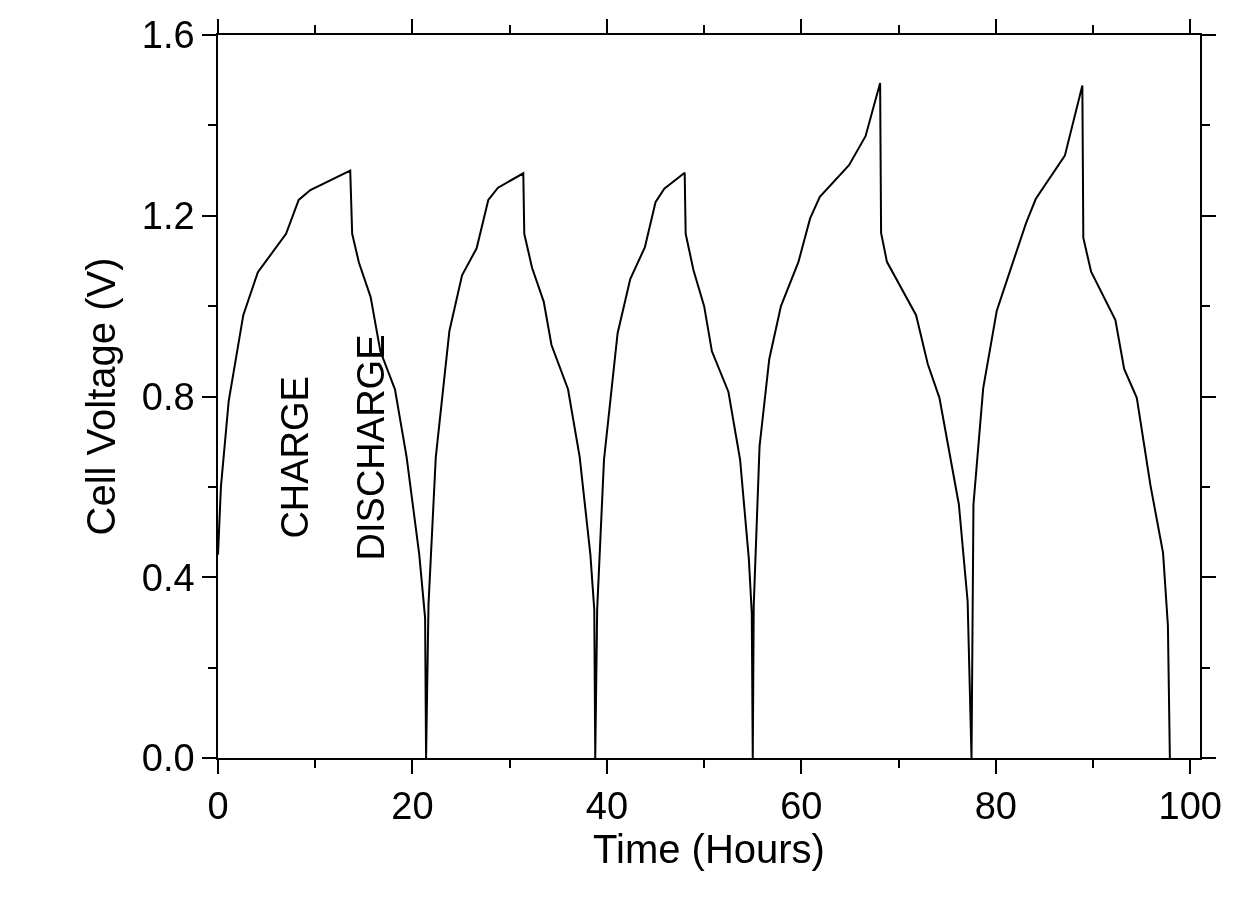 This screenshot has height=899, width=1234. Describe the element at coordinates (168, 35) in the screenshot. I see `y-tick-label: 1.6` at that location.